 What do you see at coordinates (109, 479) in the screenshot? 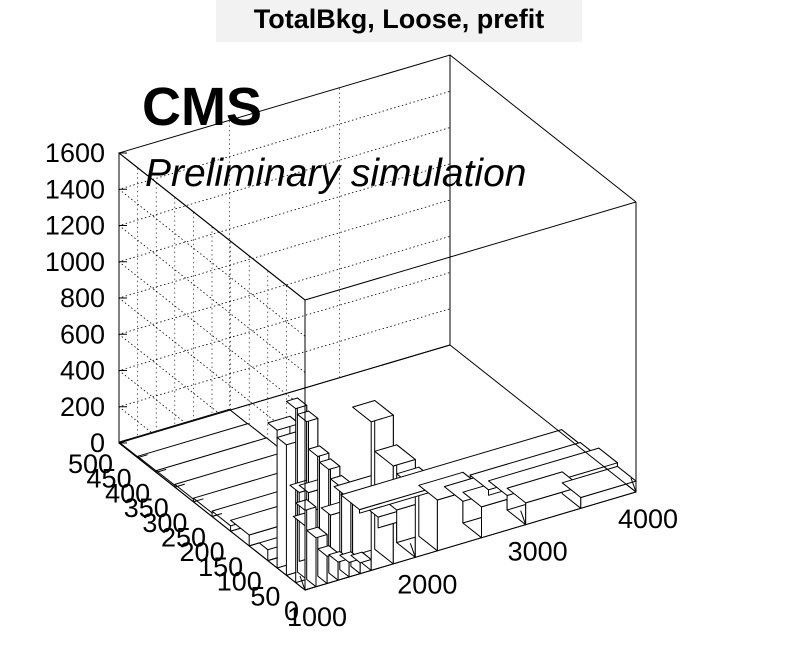
I see `y-tick-label: 450` at bounding box center [109, 479].